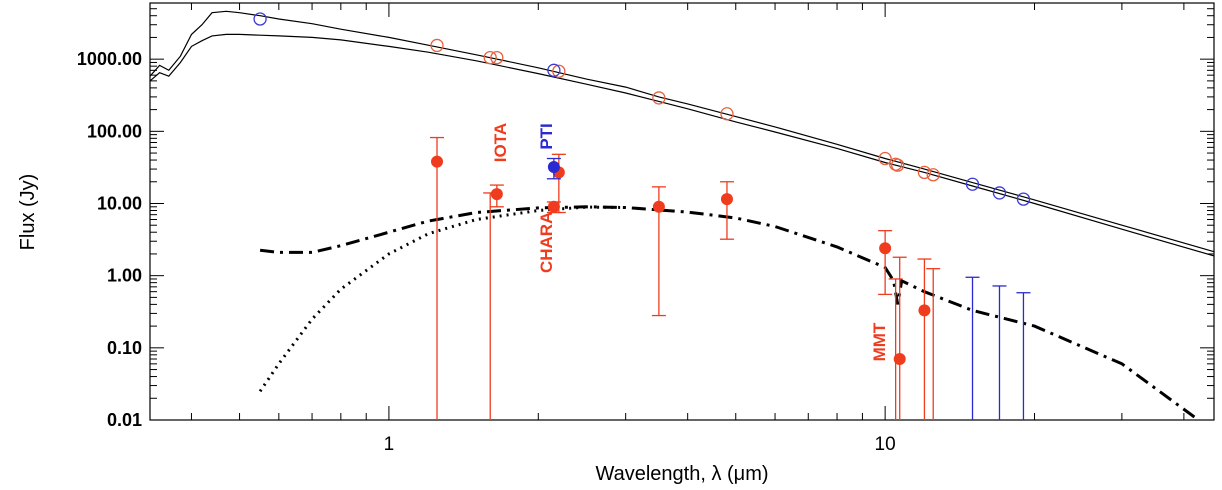 Image resolution: width=1222 pixels, height=490 pixels. Describe the element at coordinates (500, 142) in the screenshot. I see `annotation-label: IOTA` at that location.